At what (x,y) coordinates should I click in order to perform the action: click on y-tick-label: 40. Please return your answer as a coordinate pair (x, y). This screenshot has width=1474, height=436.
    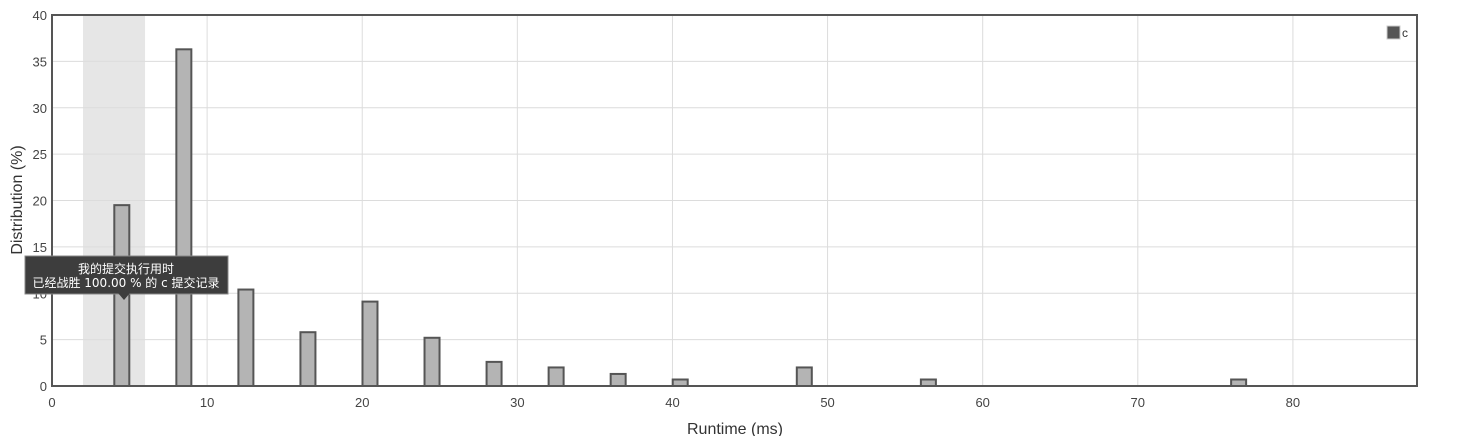
    Looking at the image, I should click on (40, 15).